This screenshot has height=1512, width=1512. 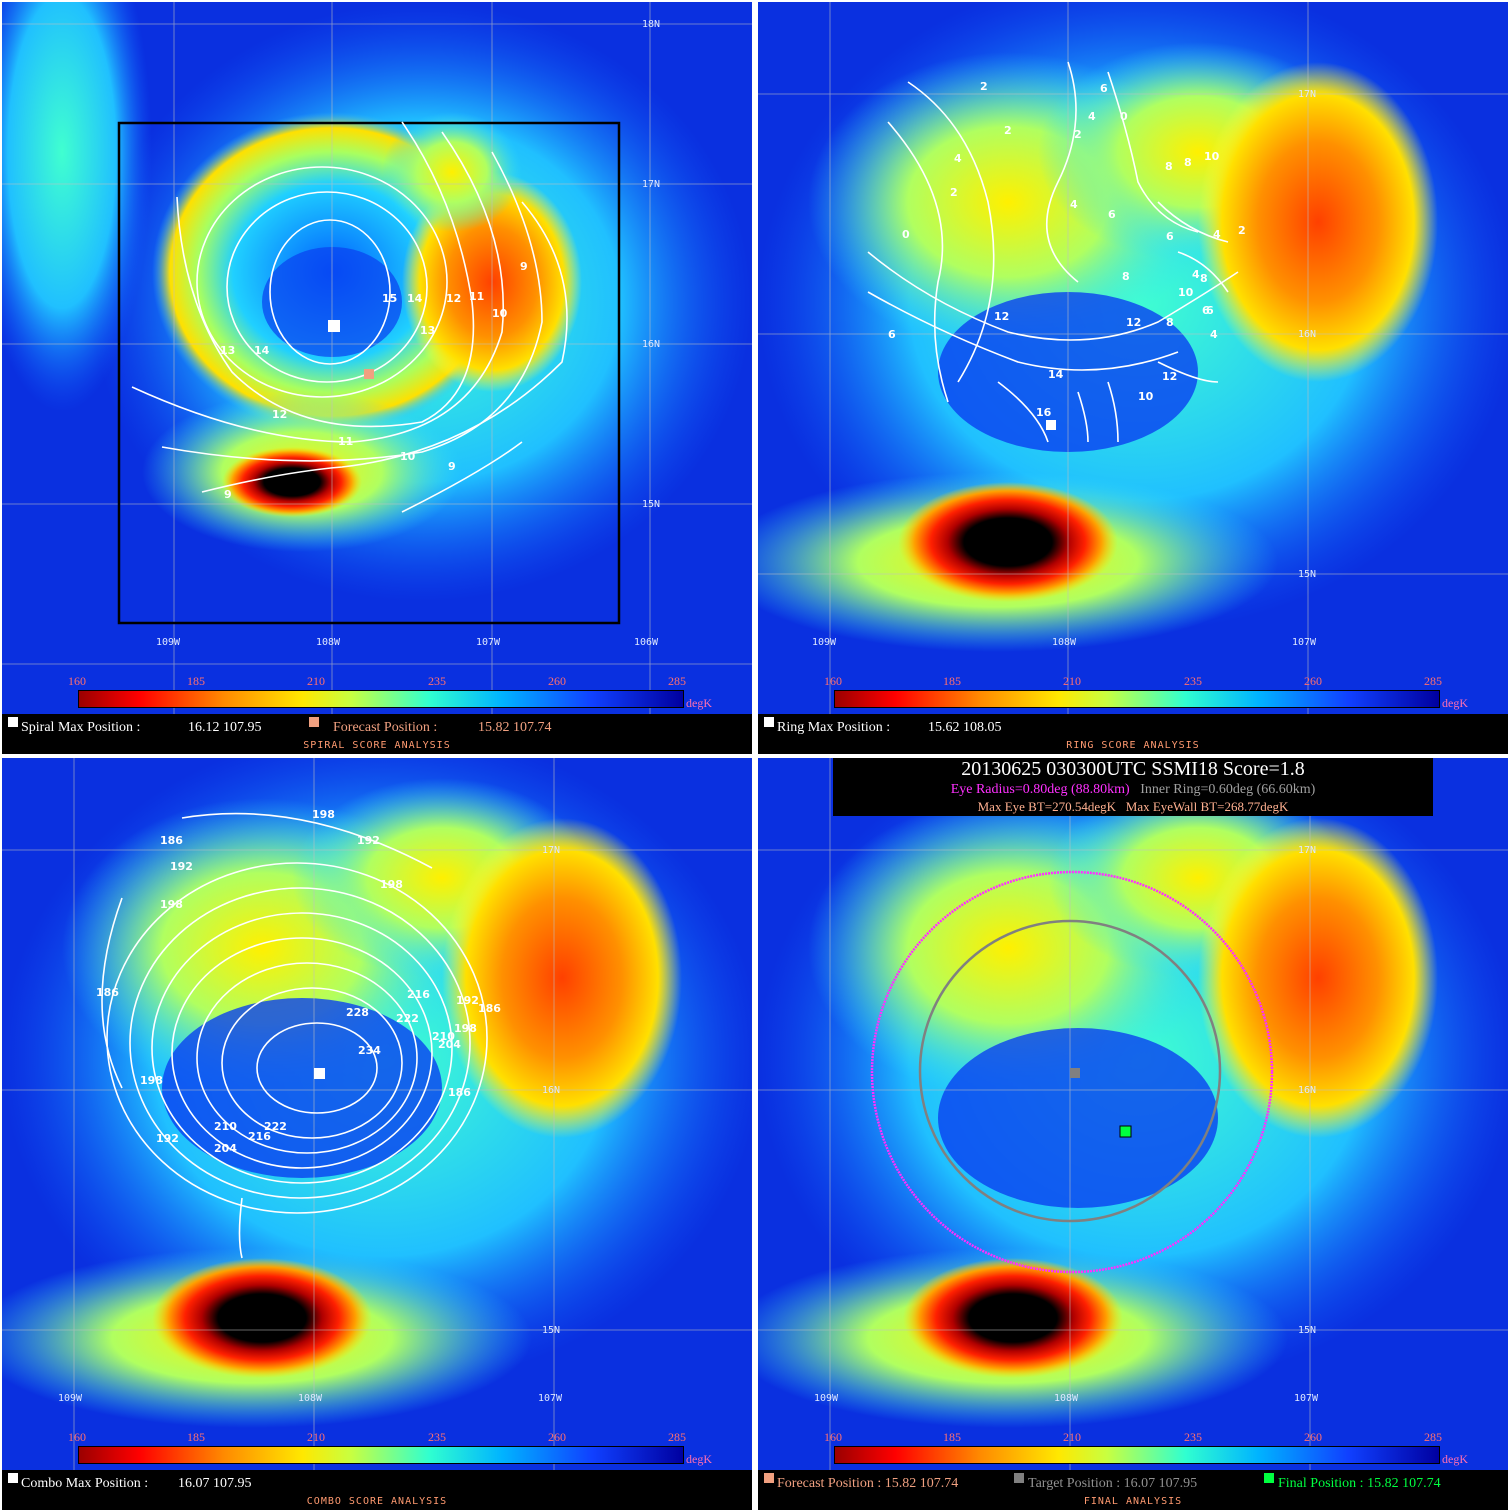 What do you see at coordinates (1051, 425) in the screenshot?
I see `ring-max-marker` at bounding box center [1051, 425].